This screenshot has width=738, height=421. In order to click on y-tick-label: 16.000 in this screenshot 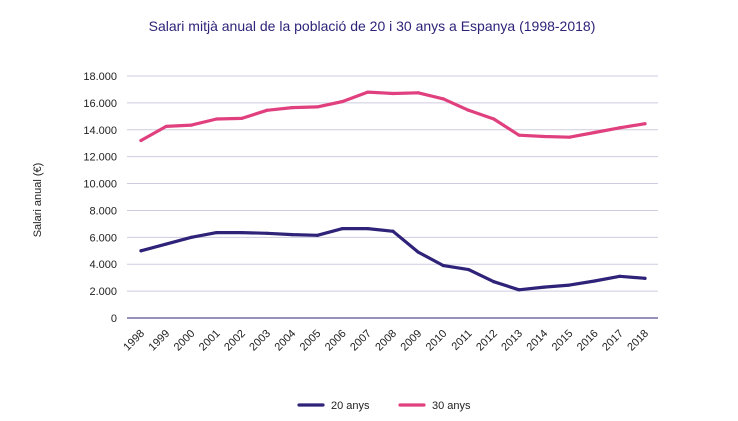, I will do `click(100, 104)`.